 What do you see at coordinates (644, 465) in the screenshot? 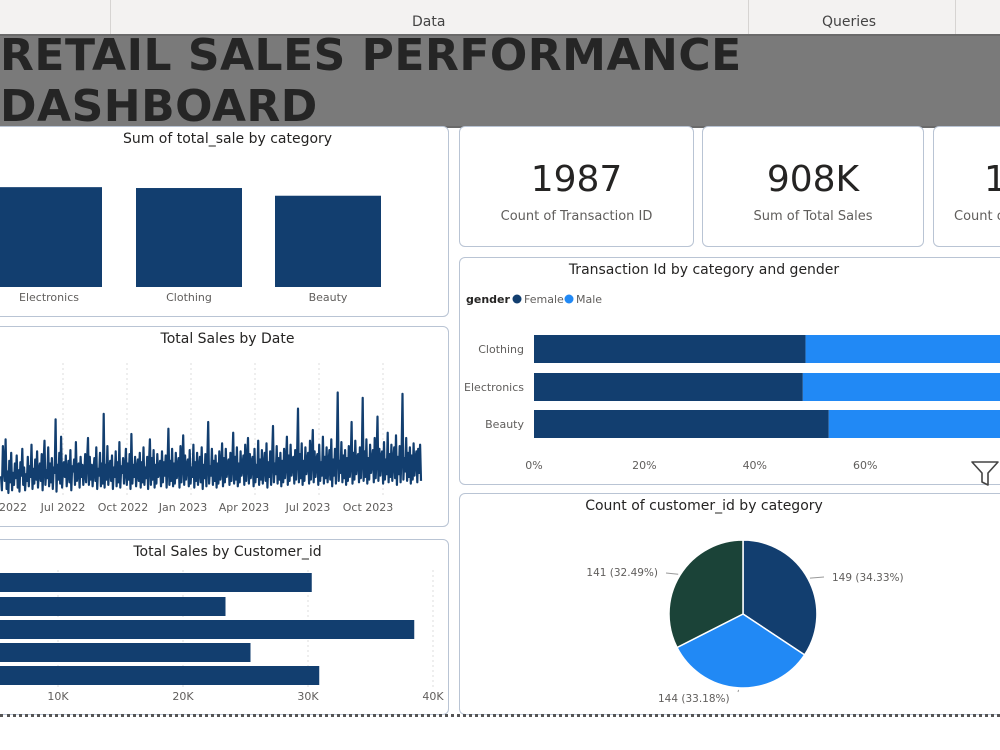
I see `gender-tick-label: 20%` at bounding box center [644, 465].